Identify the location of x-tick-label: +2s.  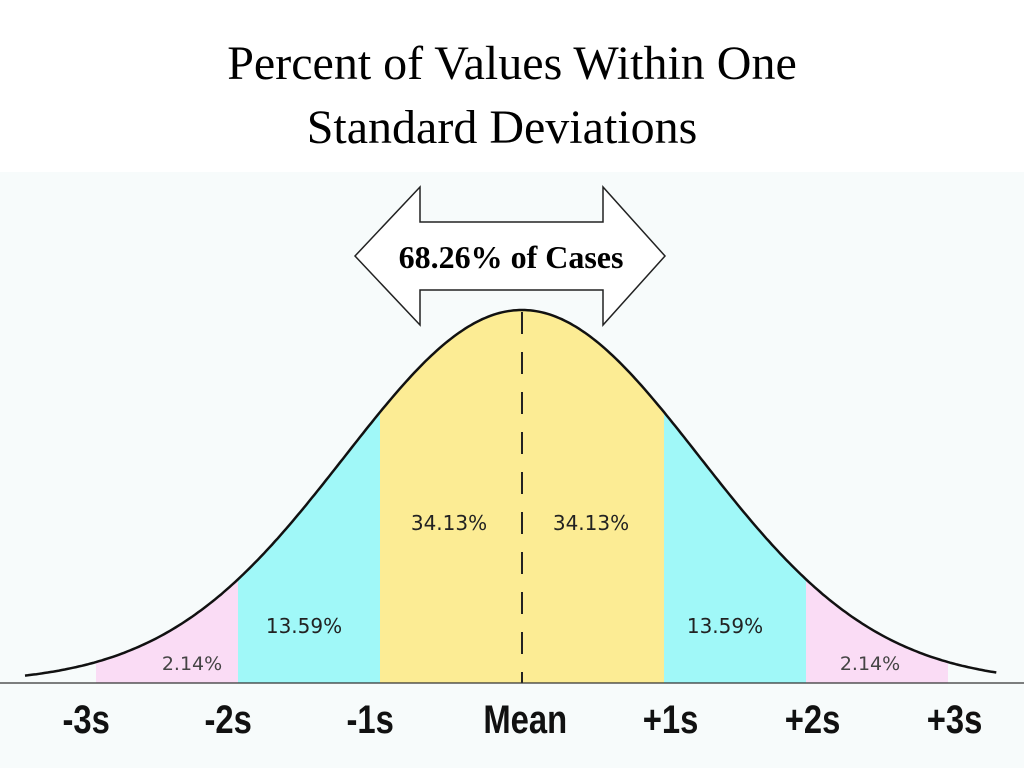
(813, 719).